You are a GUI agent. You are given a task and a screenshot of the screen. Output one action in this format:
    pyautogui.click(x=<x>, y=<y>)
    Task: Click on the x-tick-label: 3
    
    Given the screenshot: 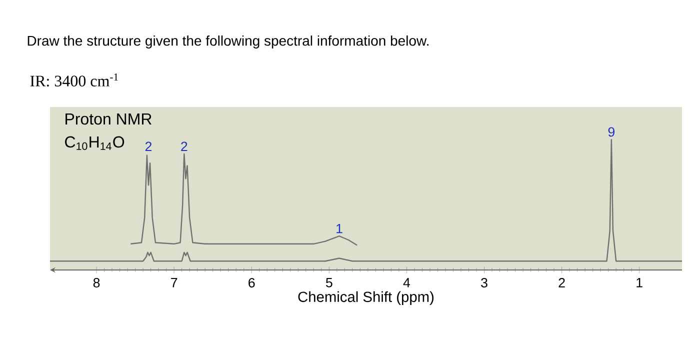 What is the action you would take?
    pyautogui.click(x=484, y=283)
    